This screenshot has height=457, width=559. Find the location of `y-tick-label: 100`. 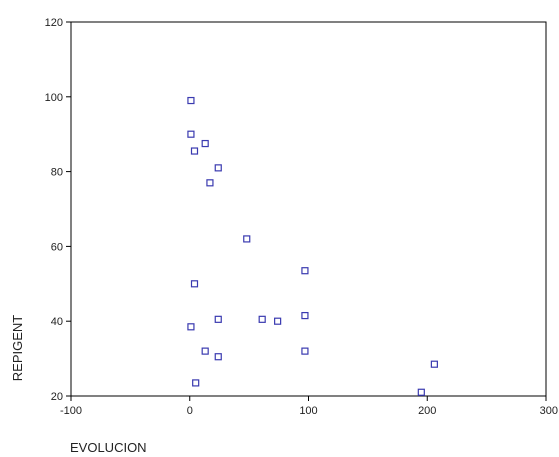

y-tick-label: 100 is located at coordinates (54, 98).